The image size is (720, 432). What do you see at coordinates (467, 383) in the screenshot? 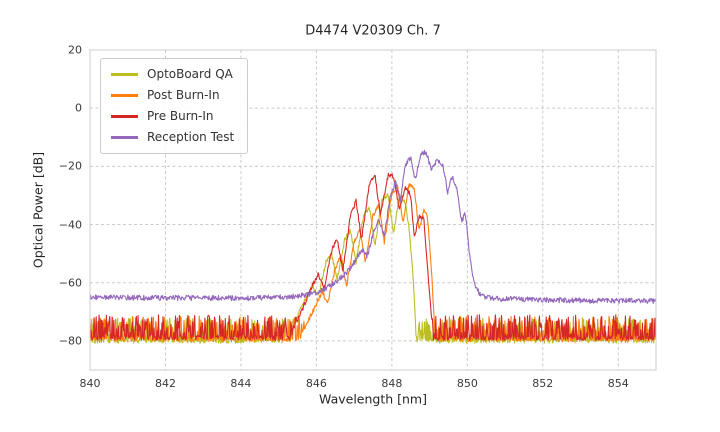
I see `x-tick-label: 850` at bounding box center [467, 383].